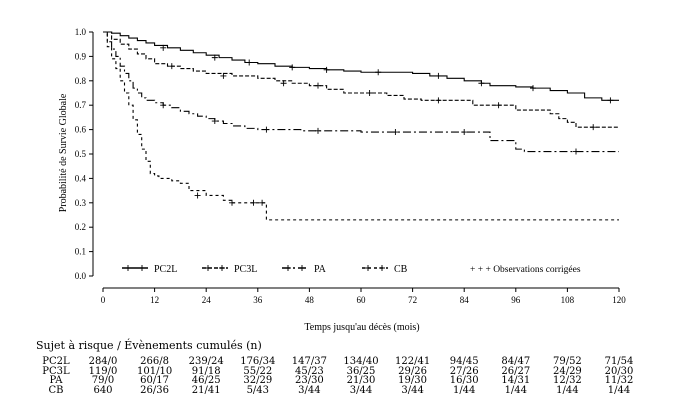 This screenshot has width=690, height=406. Describe the element at coordinates (361, 327) in the screenshot. I see `x-axis-label: Temps jusqu'au décès (mois)` at that location.